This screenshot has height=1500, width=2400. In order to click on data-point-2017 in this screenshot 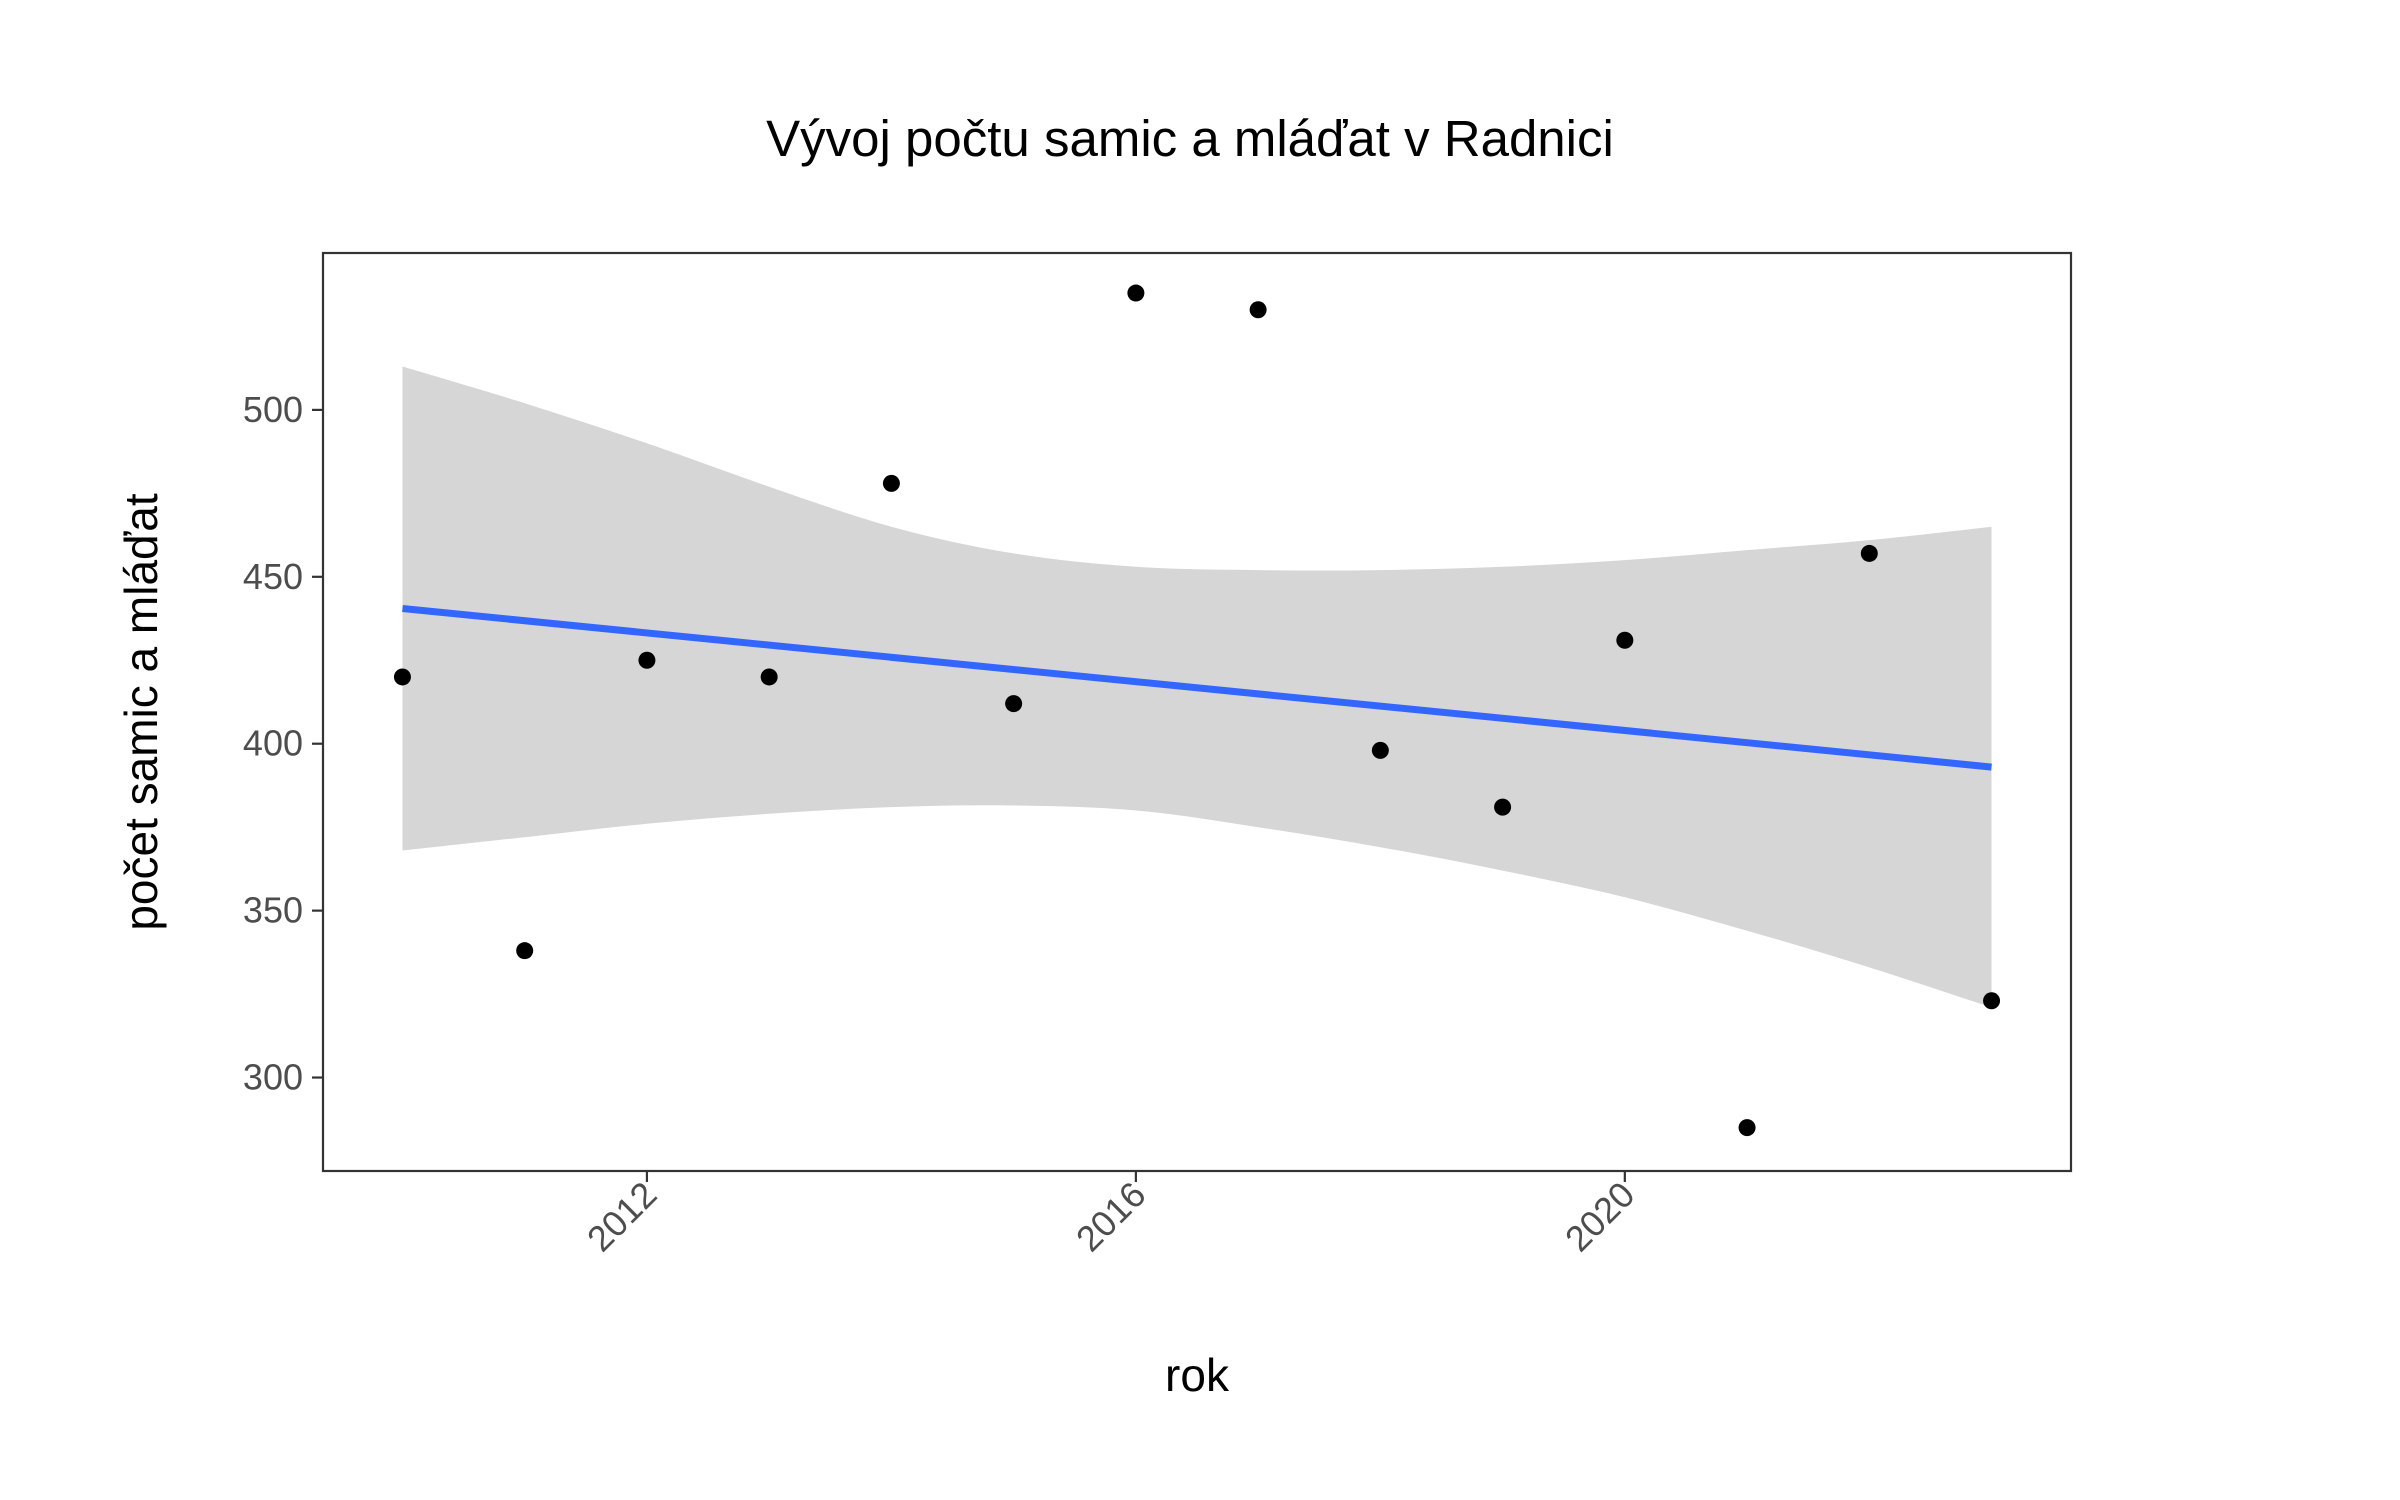, I will do `click(1258, 310)`.